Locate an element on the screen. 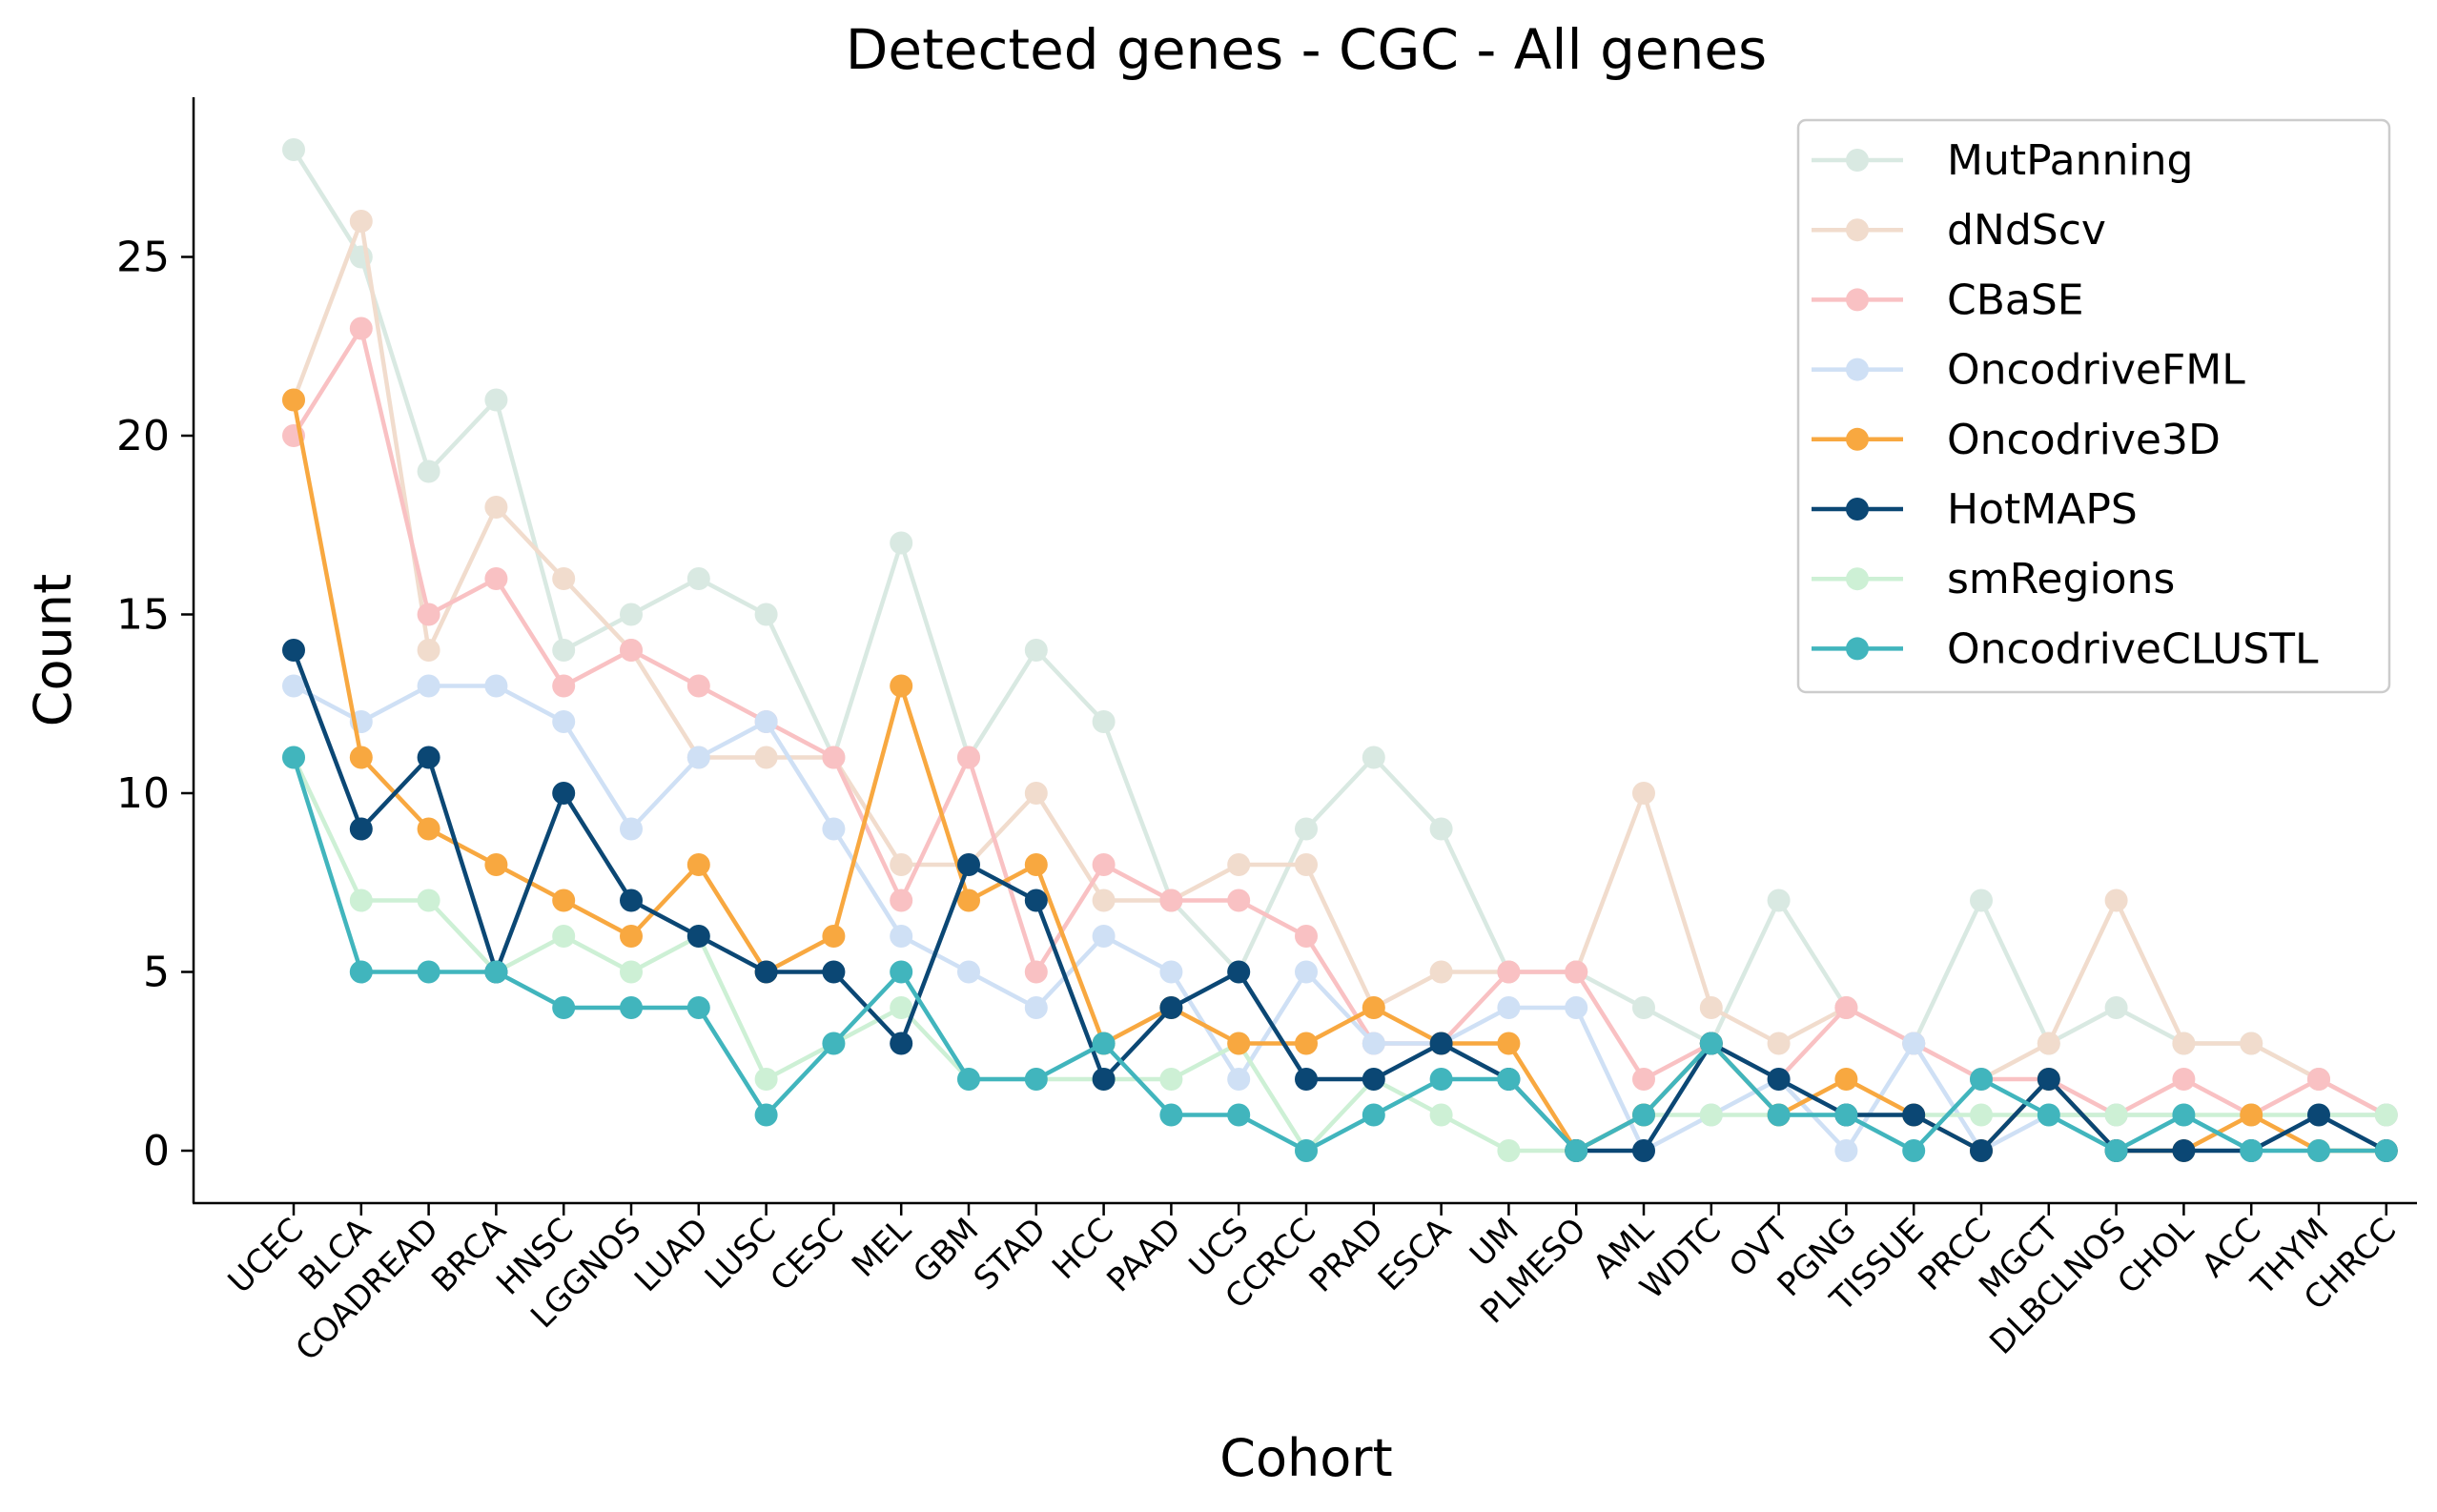  legend-frame is located at coordinates (2093, 406).